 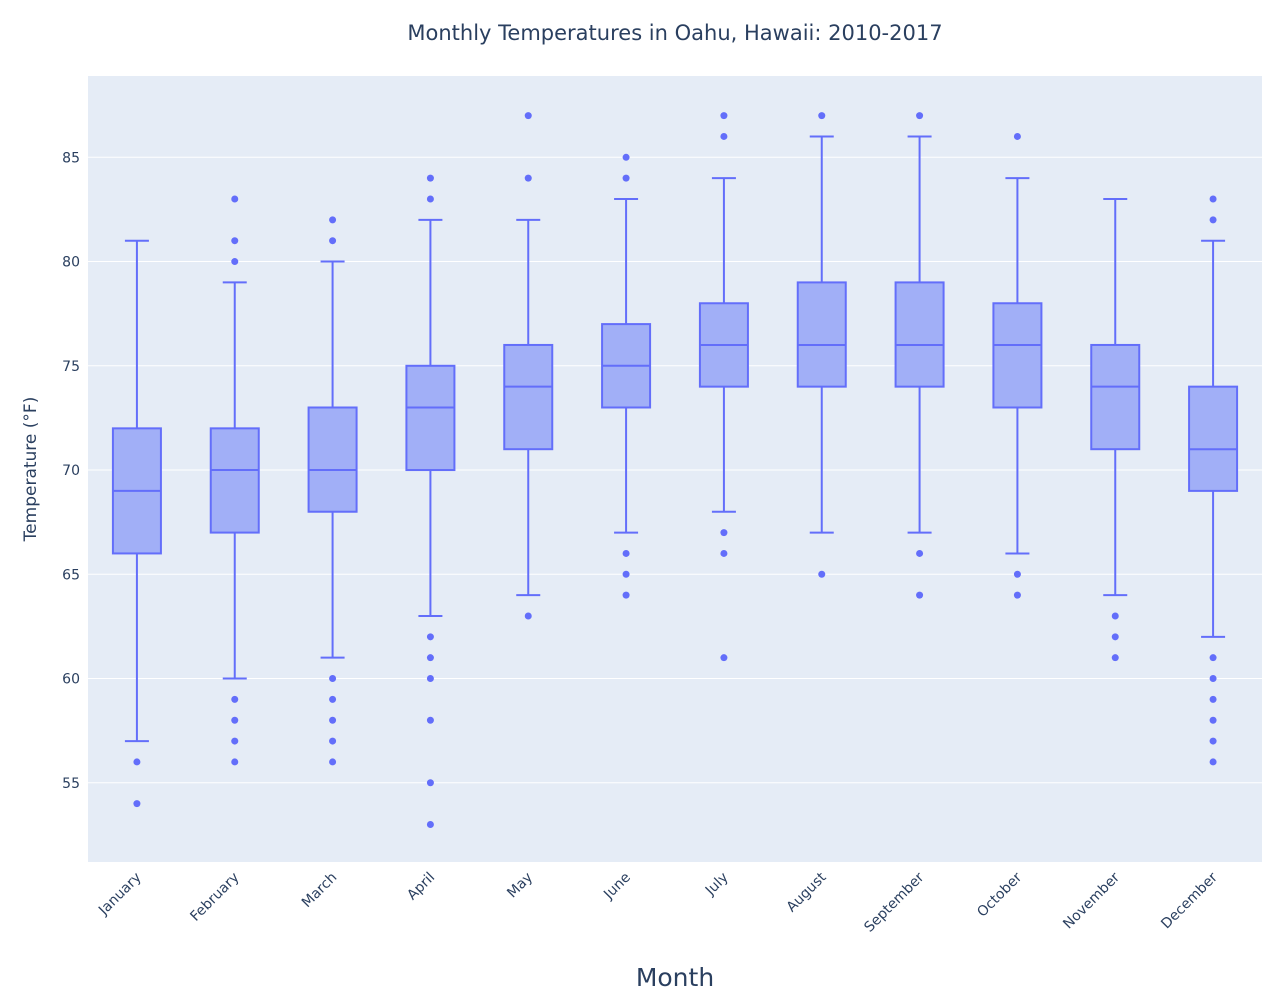 I want to click on box-february, so click(x=234, y=480).